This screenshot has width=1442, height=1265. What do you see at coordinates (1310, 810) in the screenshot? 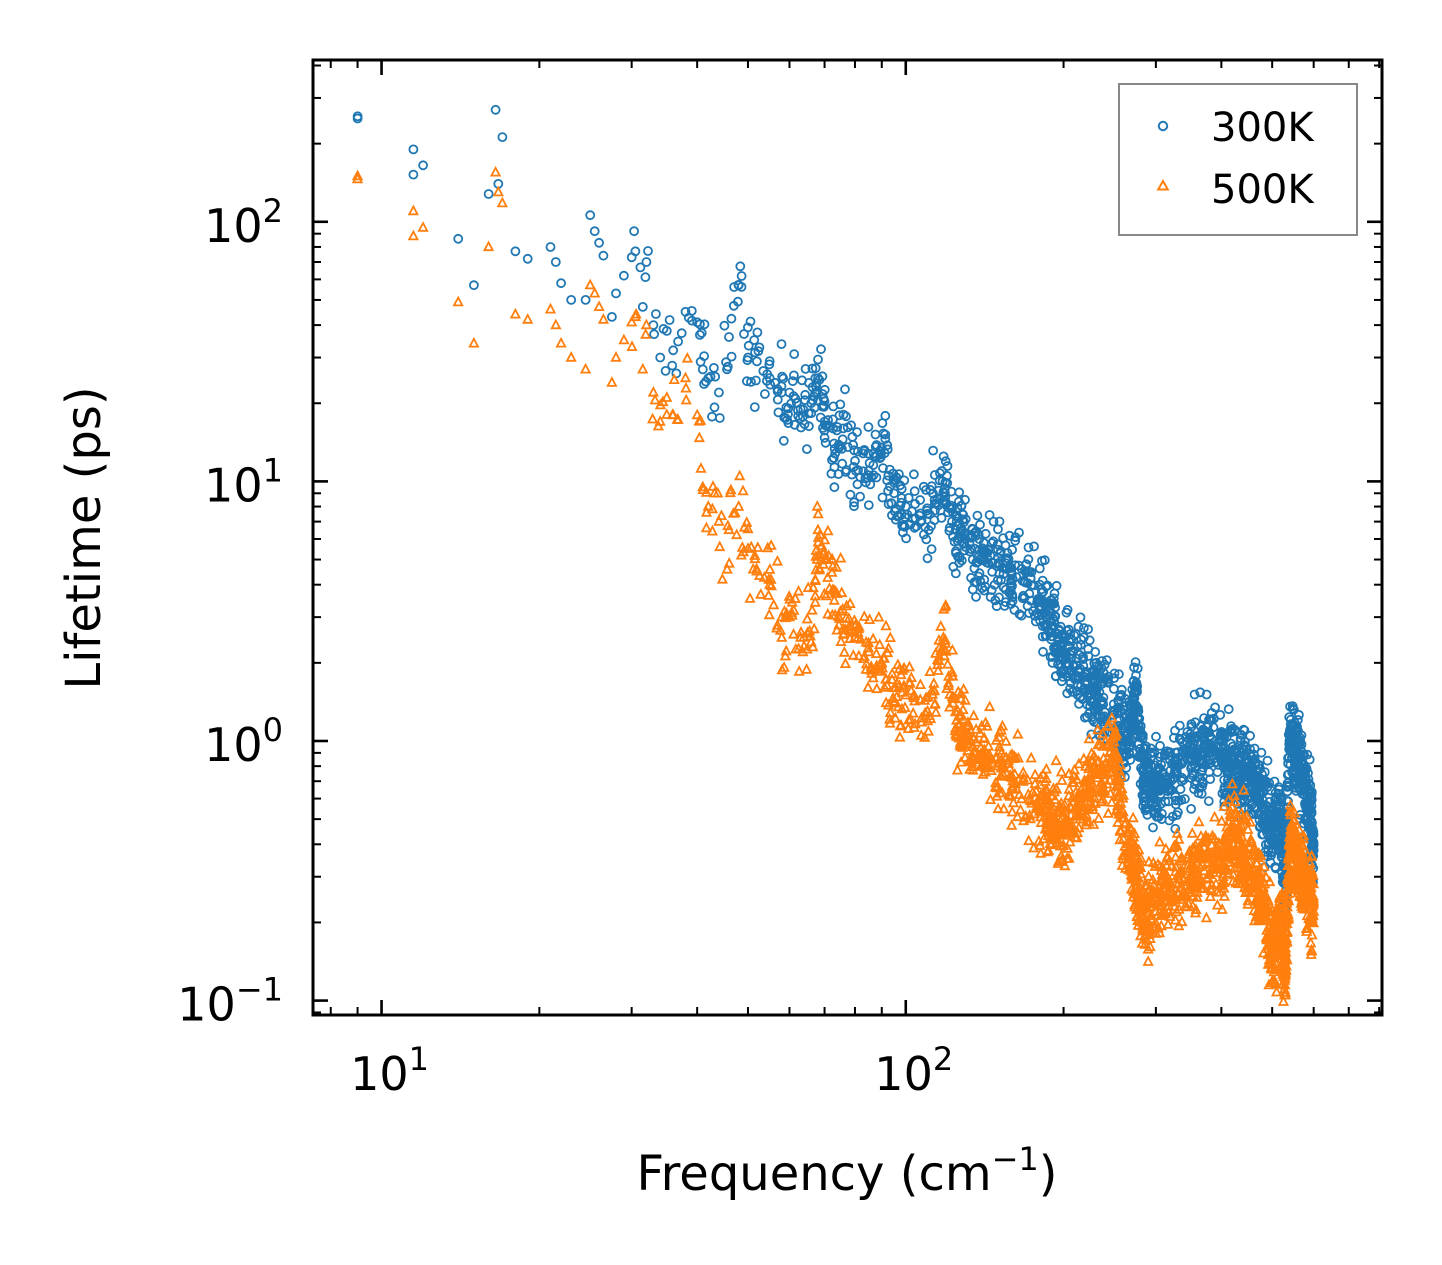
I see `point-300k-2071` at bounding box center [1310, 810].